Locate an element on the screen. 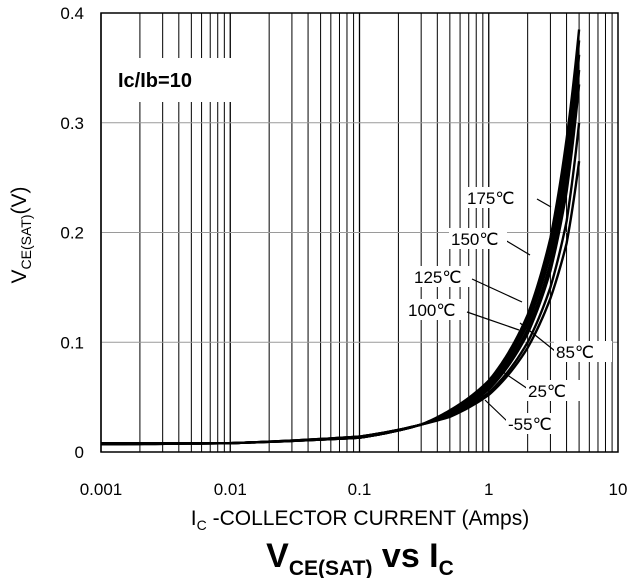  ic-ib-annotation: Ic/Ib=10 is located at coordinates (168, 80).